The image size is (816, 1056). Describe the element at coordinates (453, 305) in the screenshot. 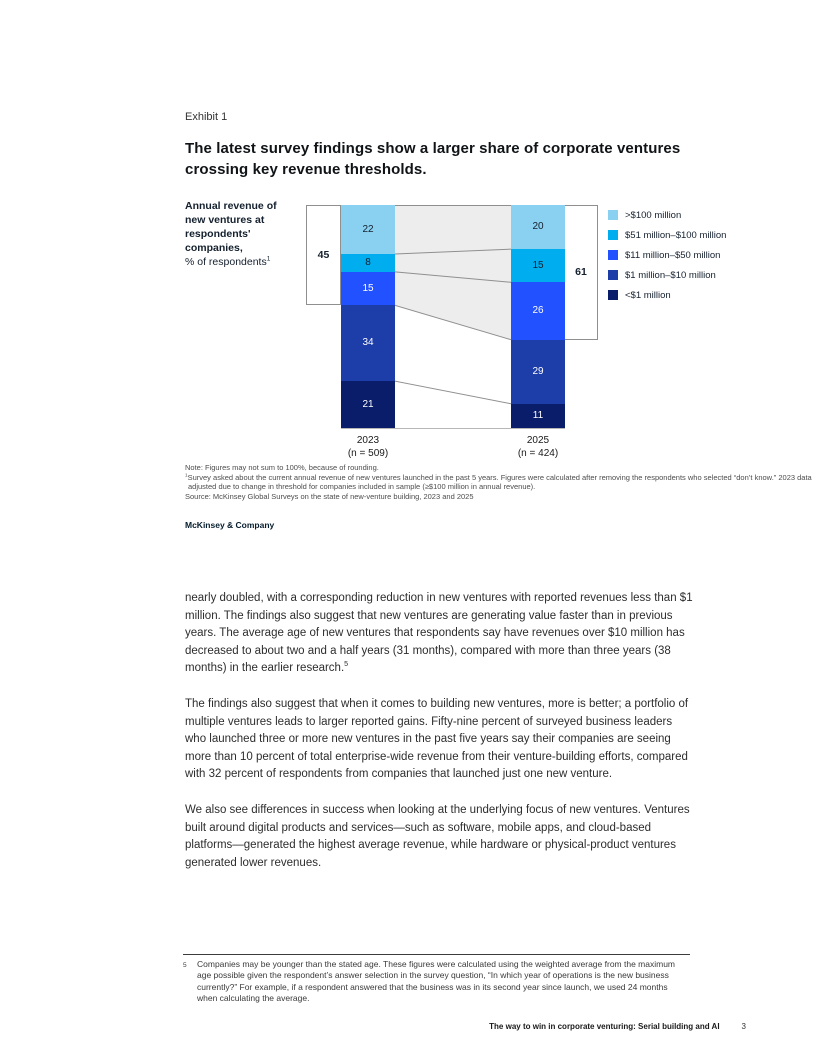

I see `flow-band` at that location.